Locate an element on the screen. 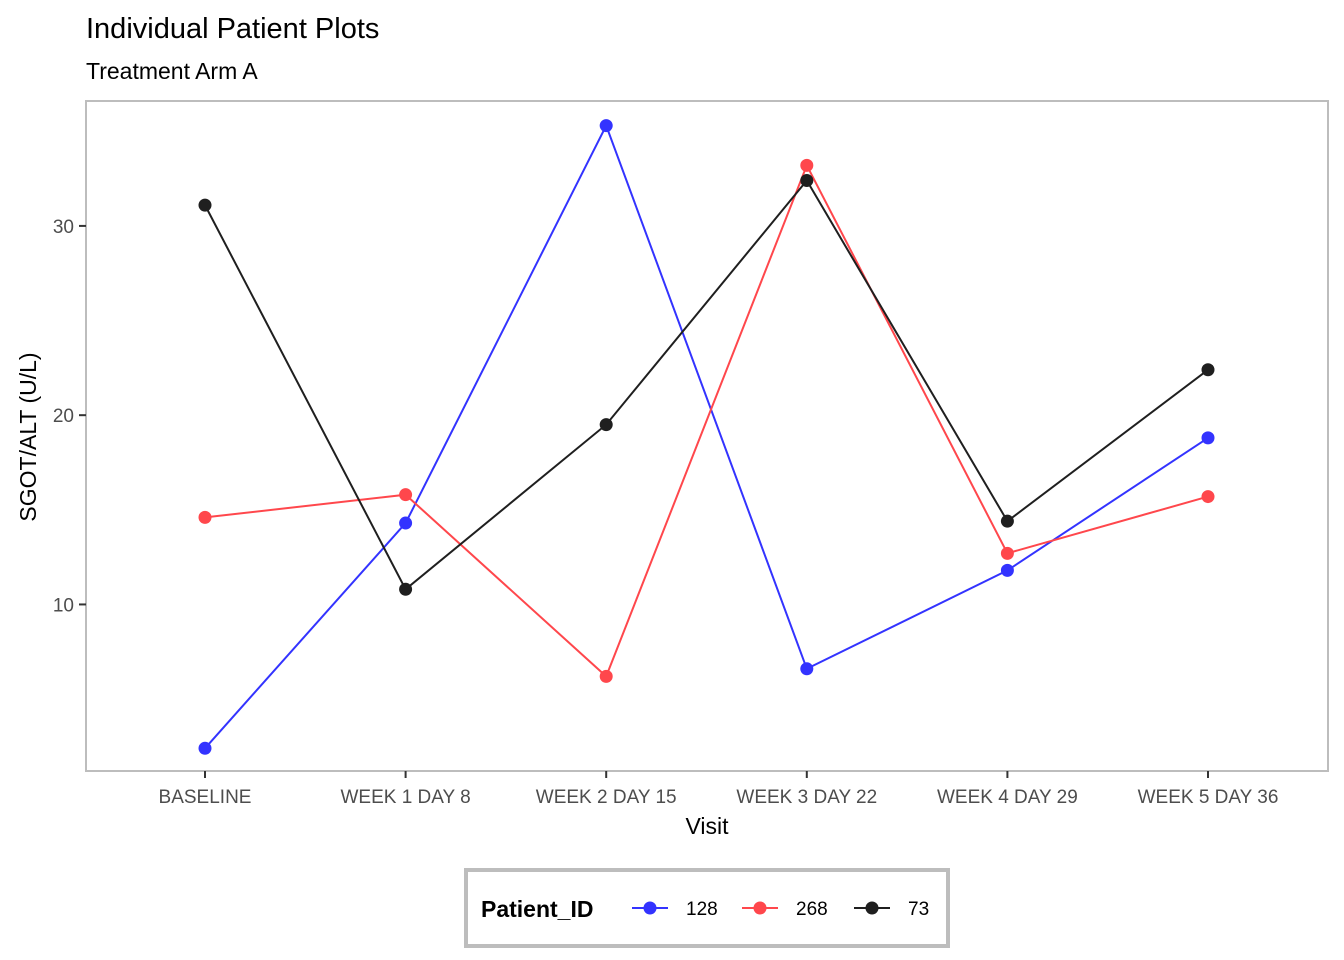  x-tick-label: WEEK 4 DAY 29 is located at coordinates (1007, 797).